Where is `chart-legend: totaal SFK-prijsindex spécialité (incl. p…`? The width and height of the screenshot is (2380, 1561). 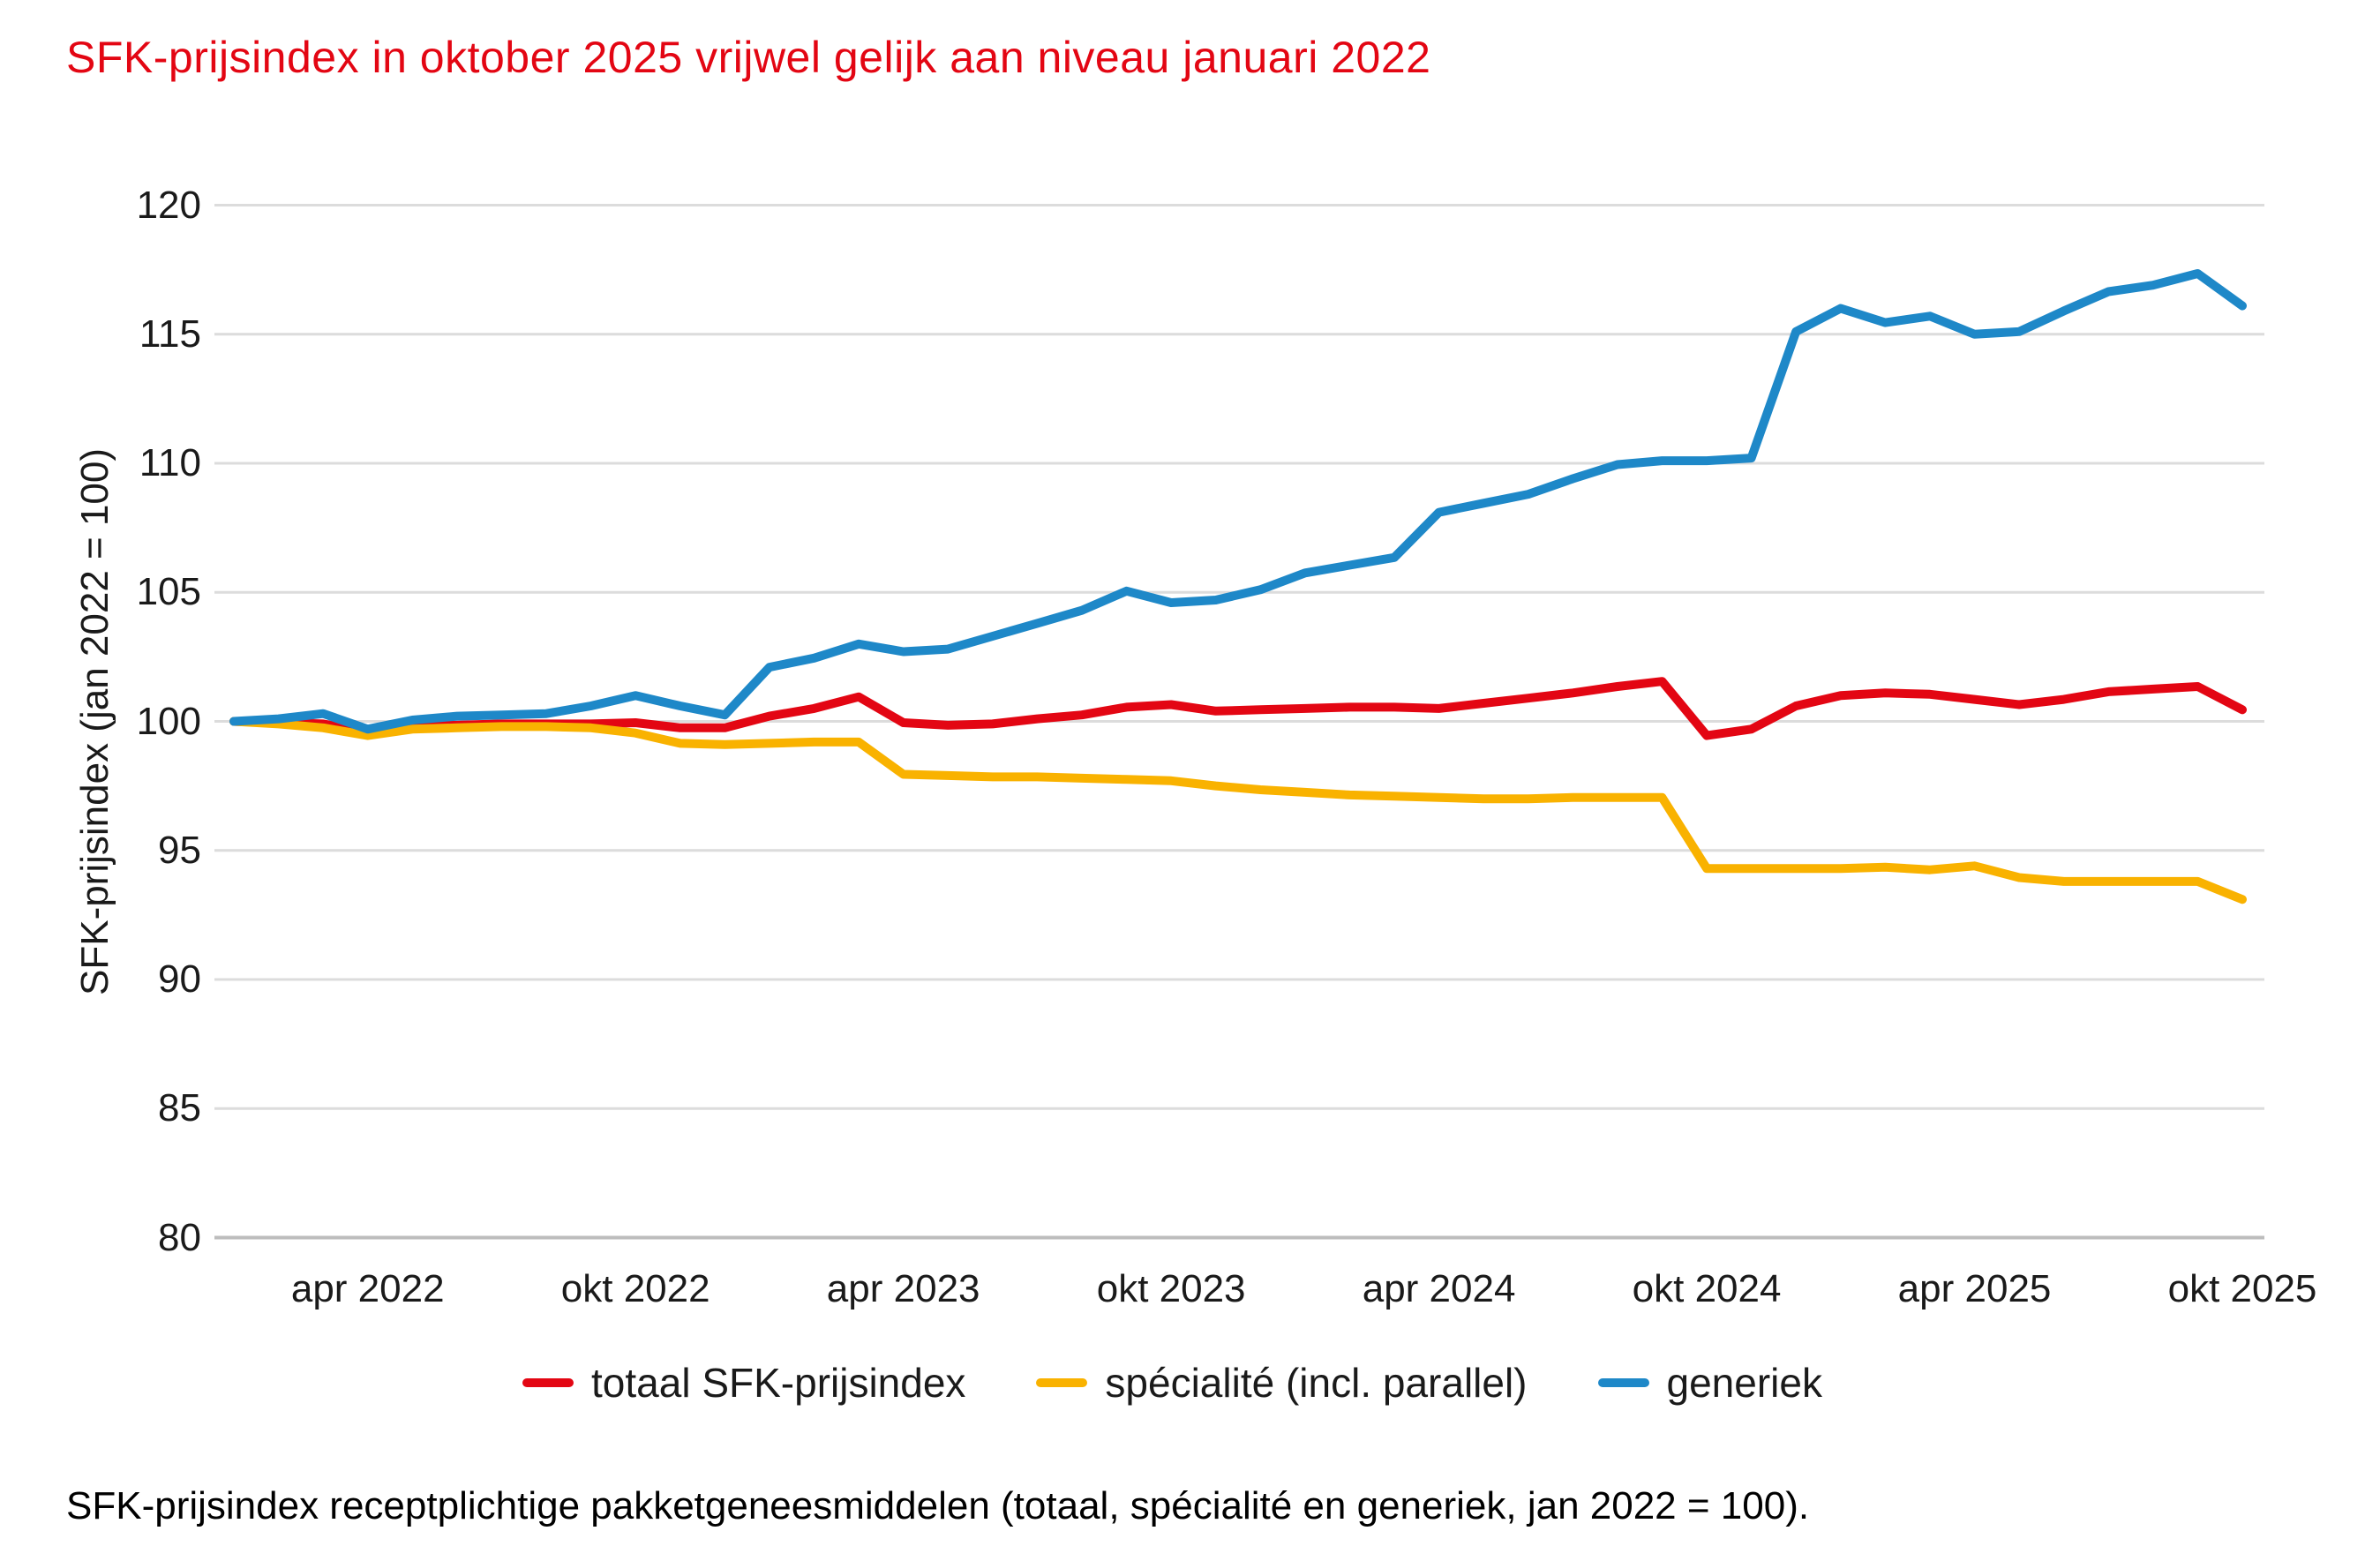
chart-legend: totaal SFK-prijsindex spécialité (incl. p… is located at coordinates (1172, 1383).